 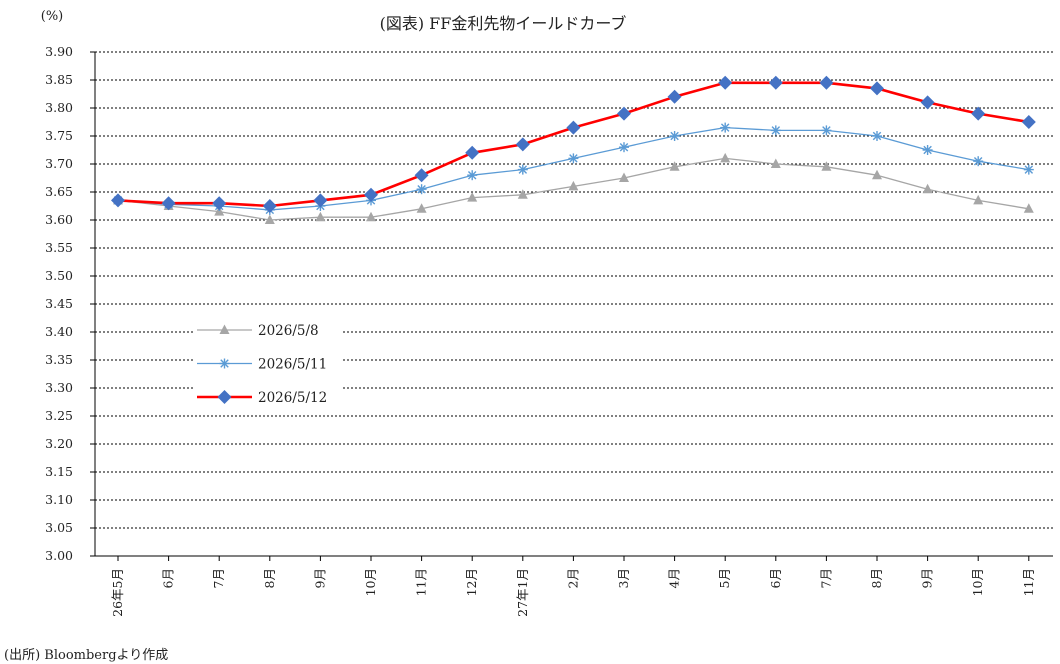 I want to click on legend: 2026/5/8 2026/5/11 2026/5/12, so click(x=268, y=363).